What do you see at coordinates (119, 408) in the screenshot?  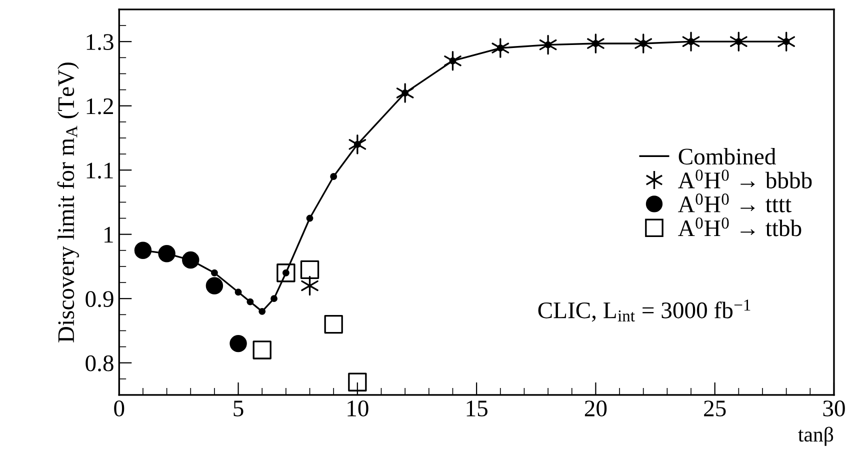 I see `x-tick-label: 0` at bounding box center [119, 408].